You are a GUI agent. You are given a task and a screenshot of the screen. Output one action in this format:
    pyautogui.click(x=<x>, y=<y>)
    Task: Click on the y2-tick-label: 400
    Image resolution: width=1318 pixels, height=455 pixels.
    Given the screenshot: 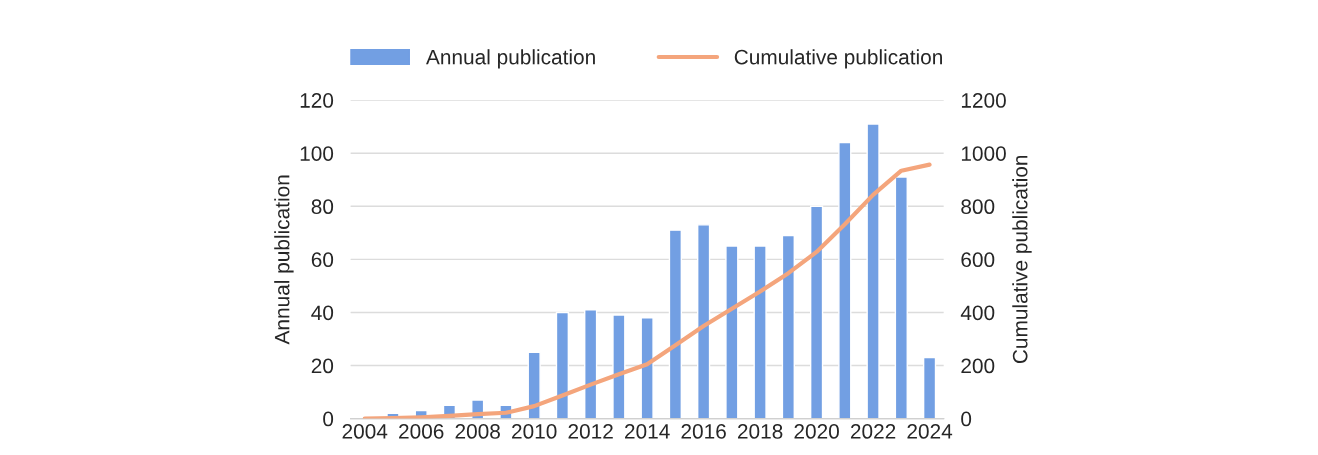 What is the action you would take?
    pyautogui.click(x=977, y=313)
    